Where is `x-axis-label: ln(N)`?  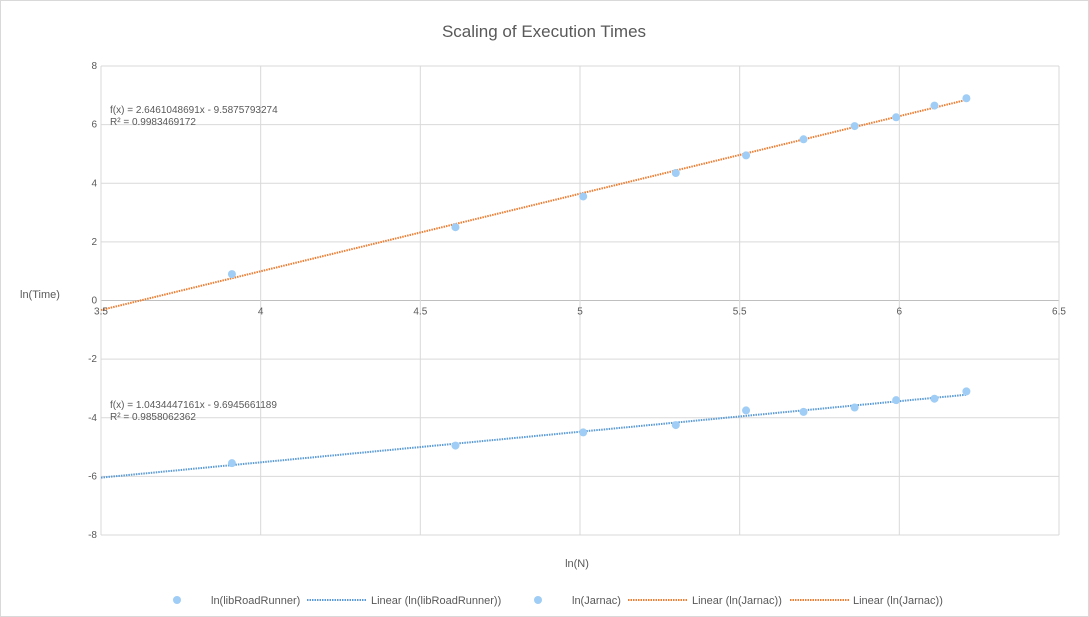
x-axis-label: ln(N) is located at coordinates (577, 564).